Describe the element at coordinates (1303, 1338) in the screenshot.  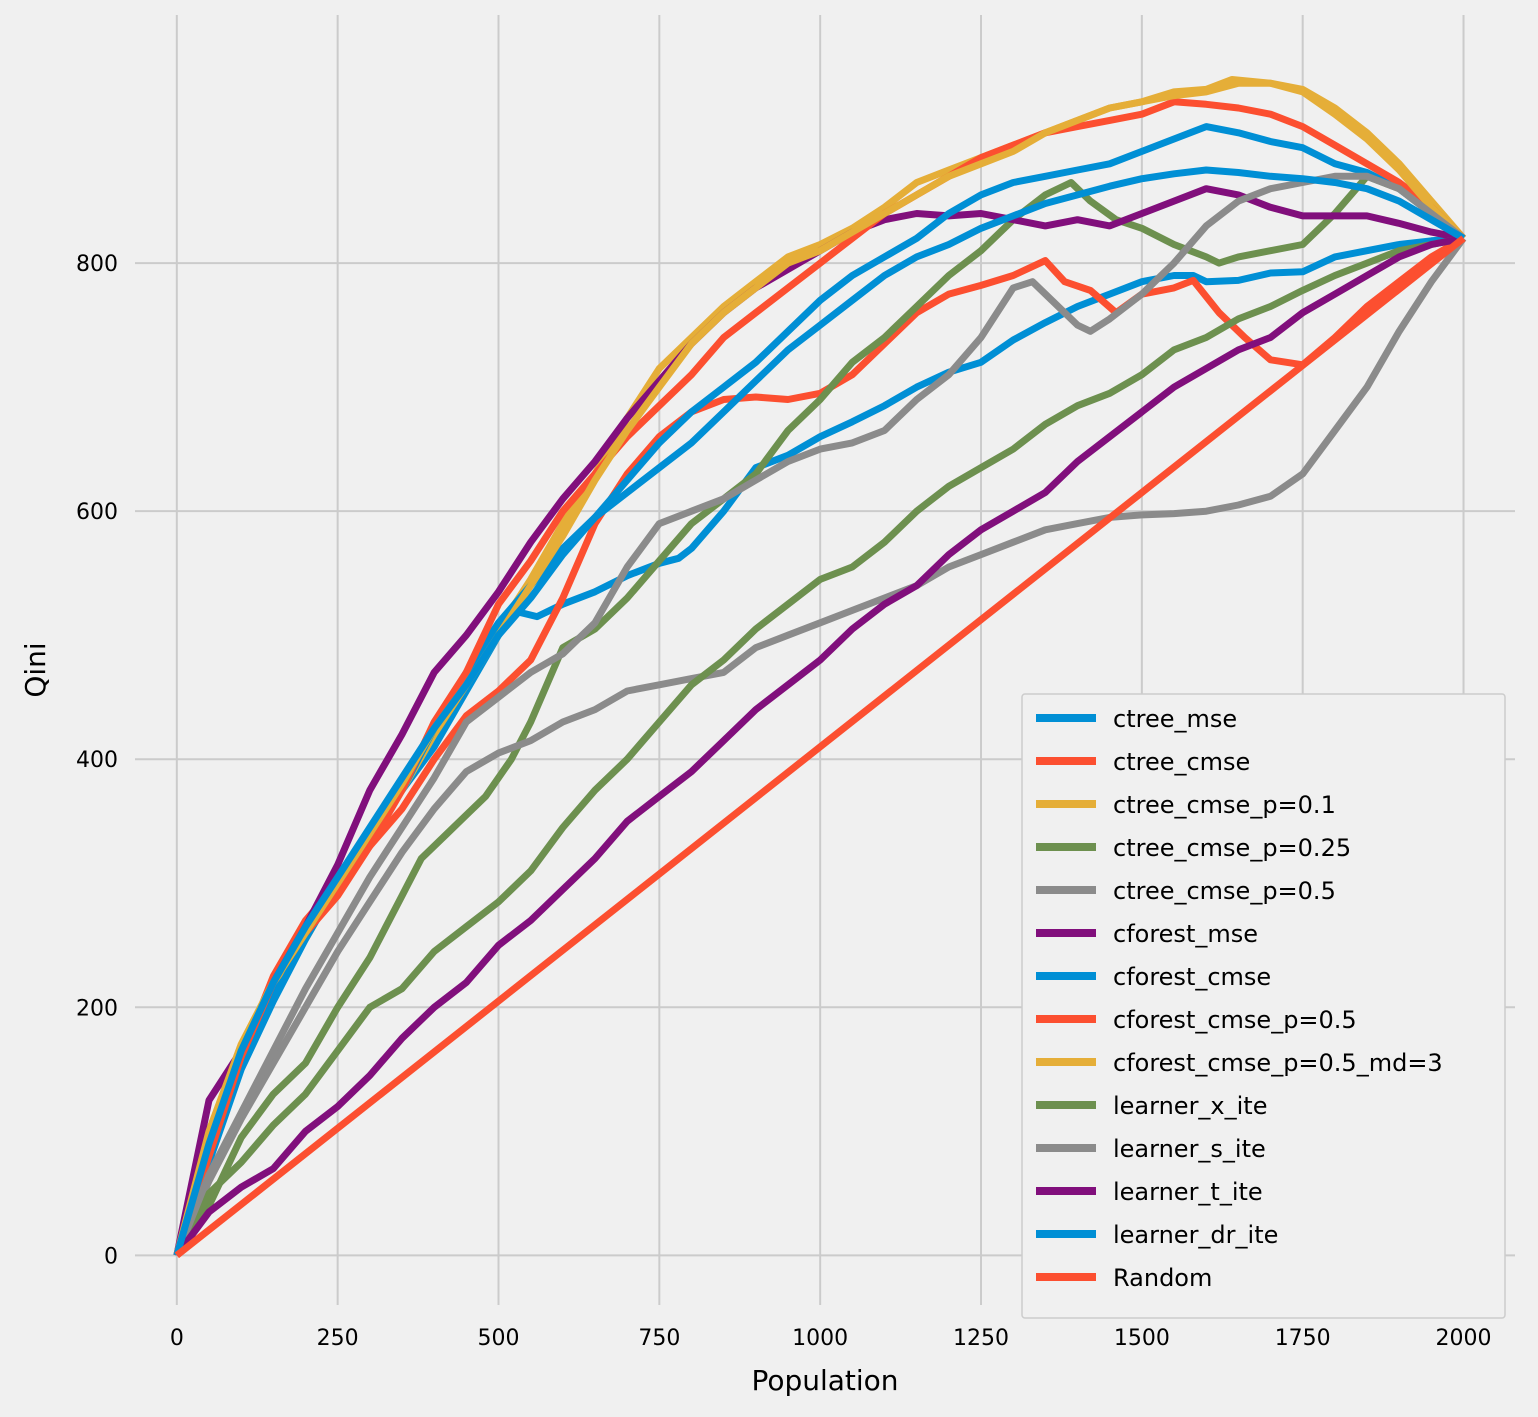
I see `x-tick-label: 1750` at that location.